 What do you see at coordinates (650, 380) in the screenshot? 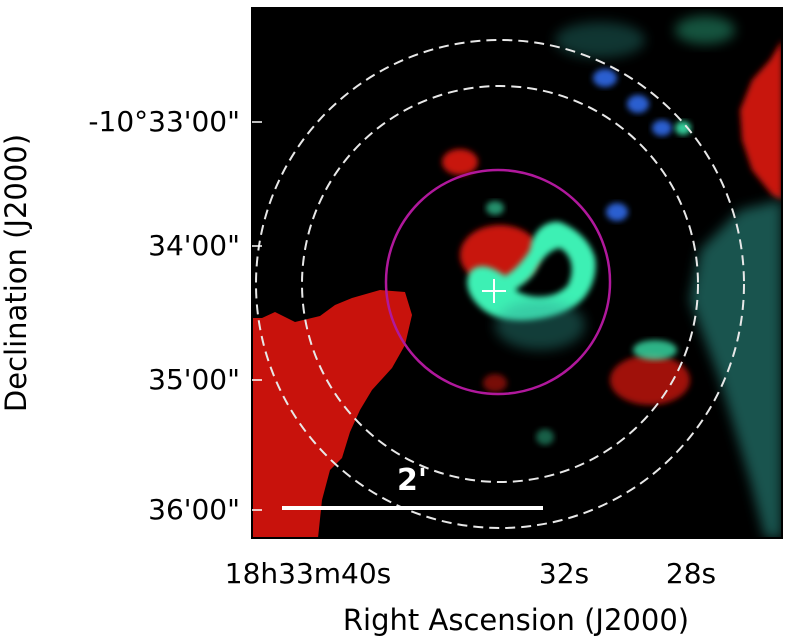
I see `red-patch-lower-right` at bounding box center [650, 380].